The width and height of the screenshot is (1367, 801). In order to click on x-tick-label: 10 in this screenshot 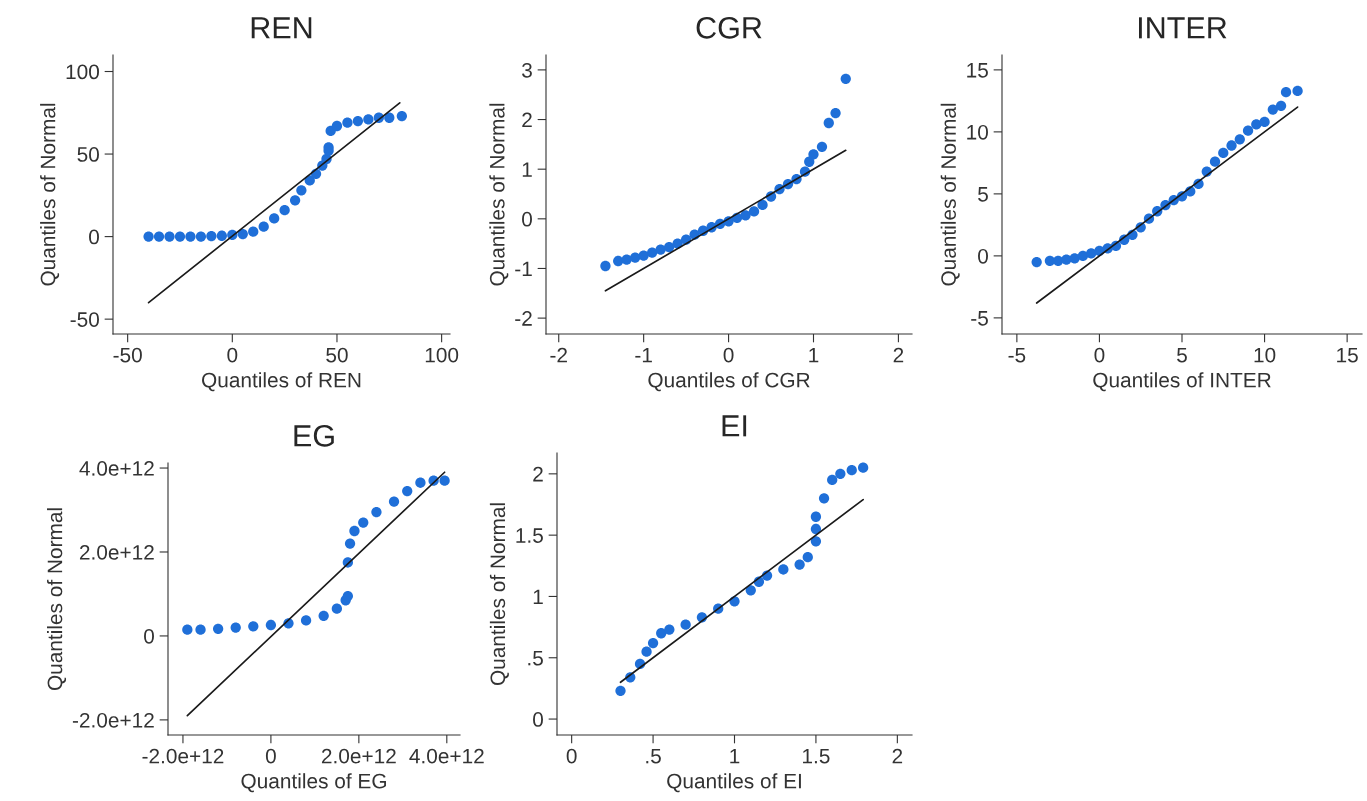, I will do `click(1265, 355)`.